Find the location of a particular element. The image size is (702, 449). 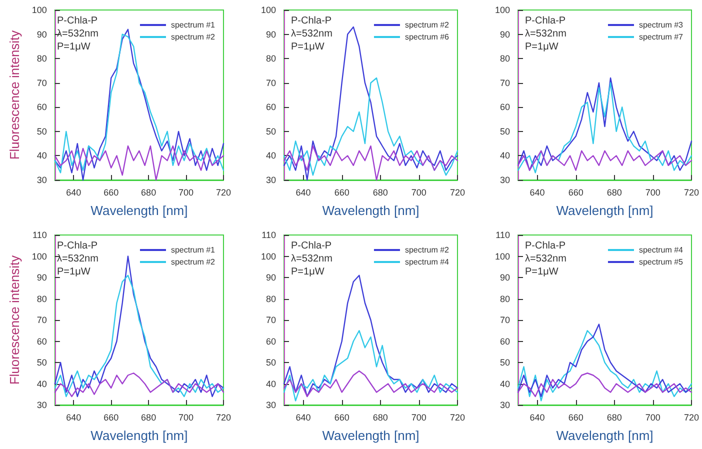

legend-label: spectrum #3 is located at coordinates (661, 25).